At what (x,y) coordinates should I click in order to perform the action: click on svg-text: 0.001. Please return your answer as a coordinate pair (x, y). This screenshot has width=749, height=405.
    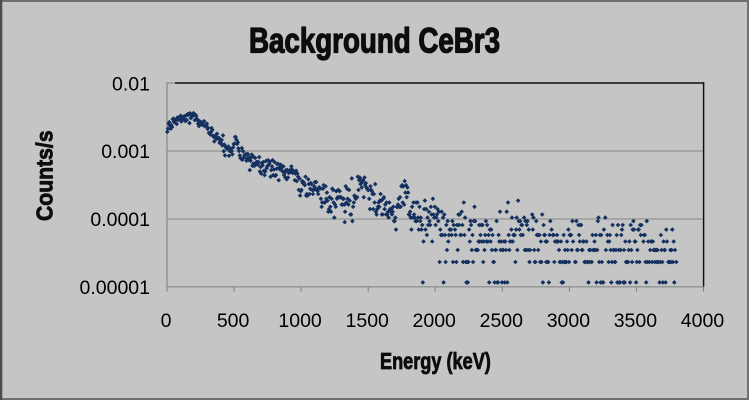
    Looking at the image, I should click on (125, 152).